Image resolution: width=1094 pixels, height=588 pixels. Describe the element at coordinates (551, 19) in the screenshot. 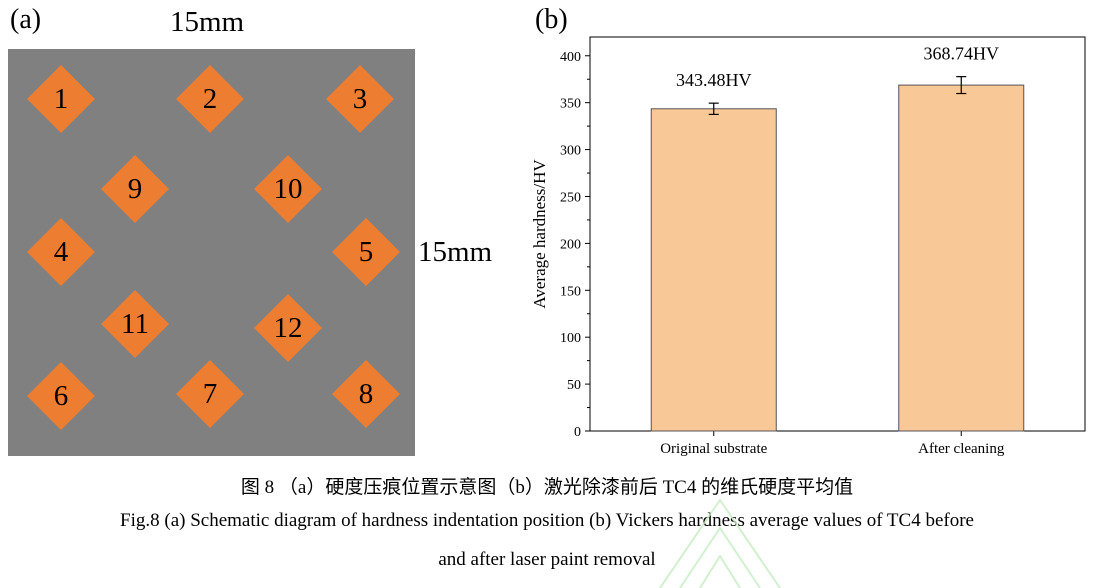

I see `panel-b-label: (b)` at that location.